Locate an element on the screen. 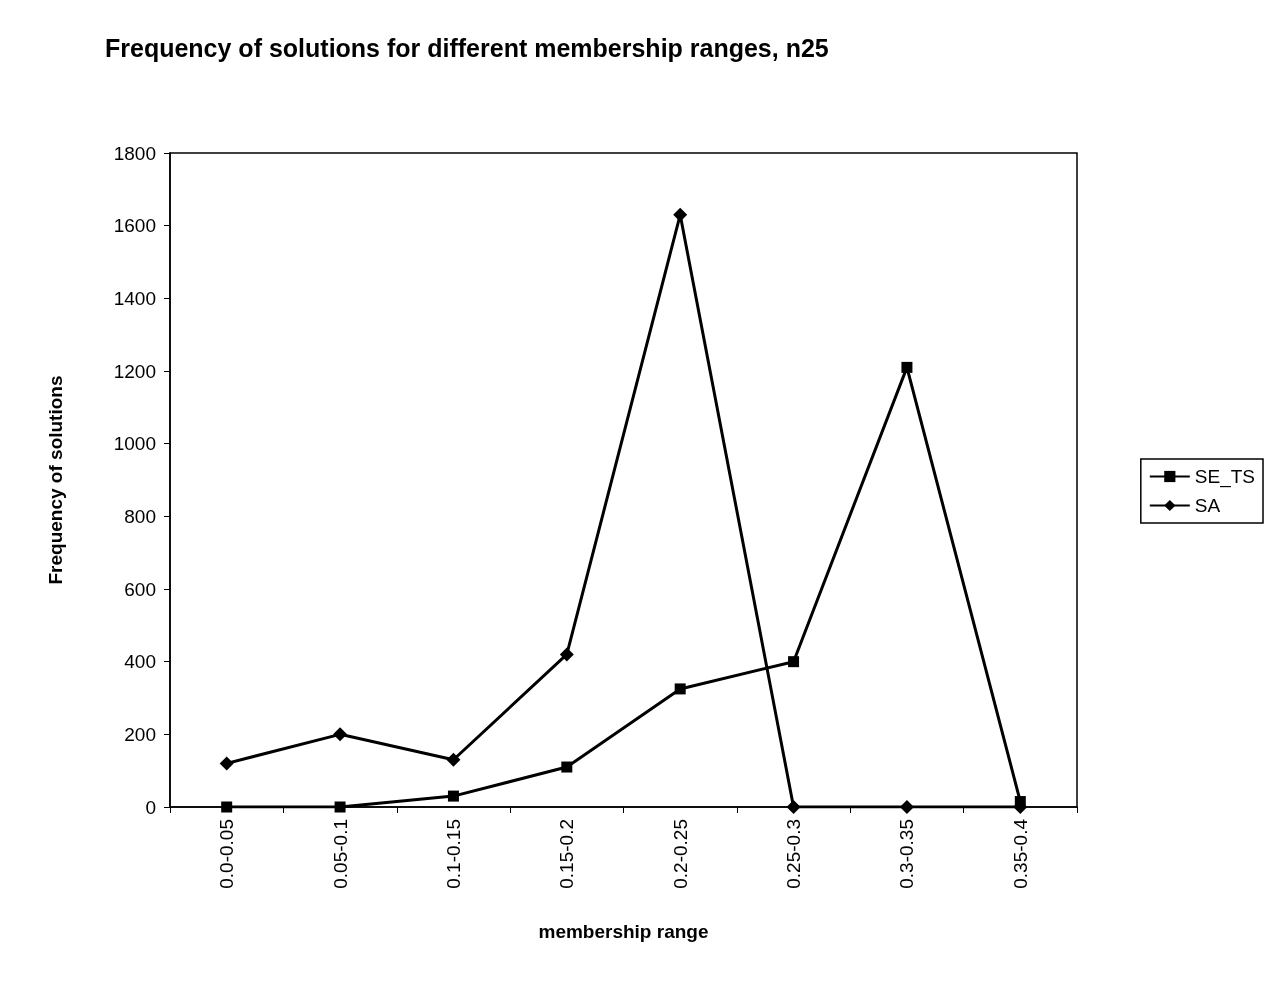 Image resolution: width=1269 pixels, height=982 pixels. y-tick-label: 1200 is located at coordinates (134, 371).